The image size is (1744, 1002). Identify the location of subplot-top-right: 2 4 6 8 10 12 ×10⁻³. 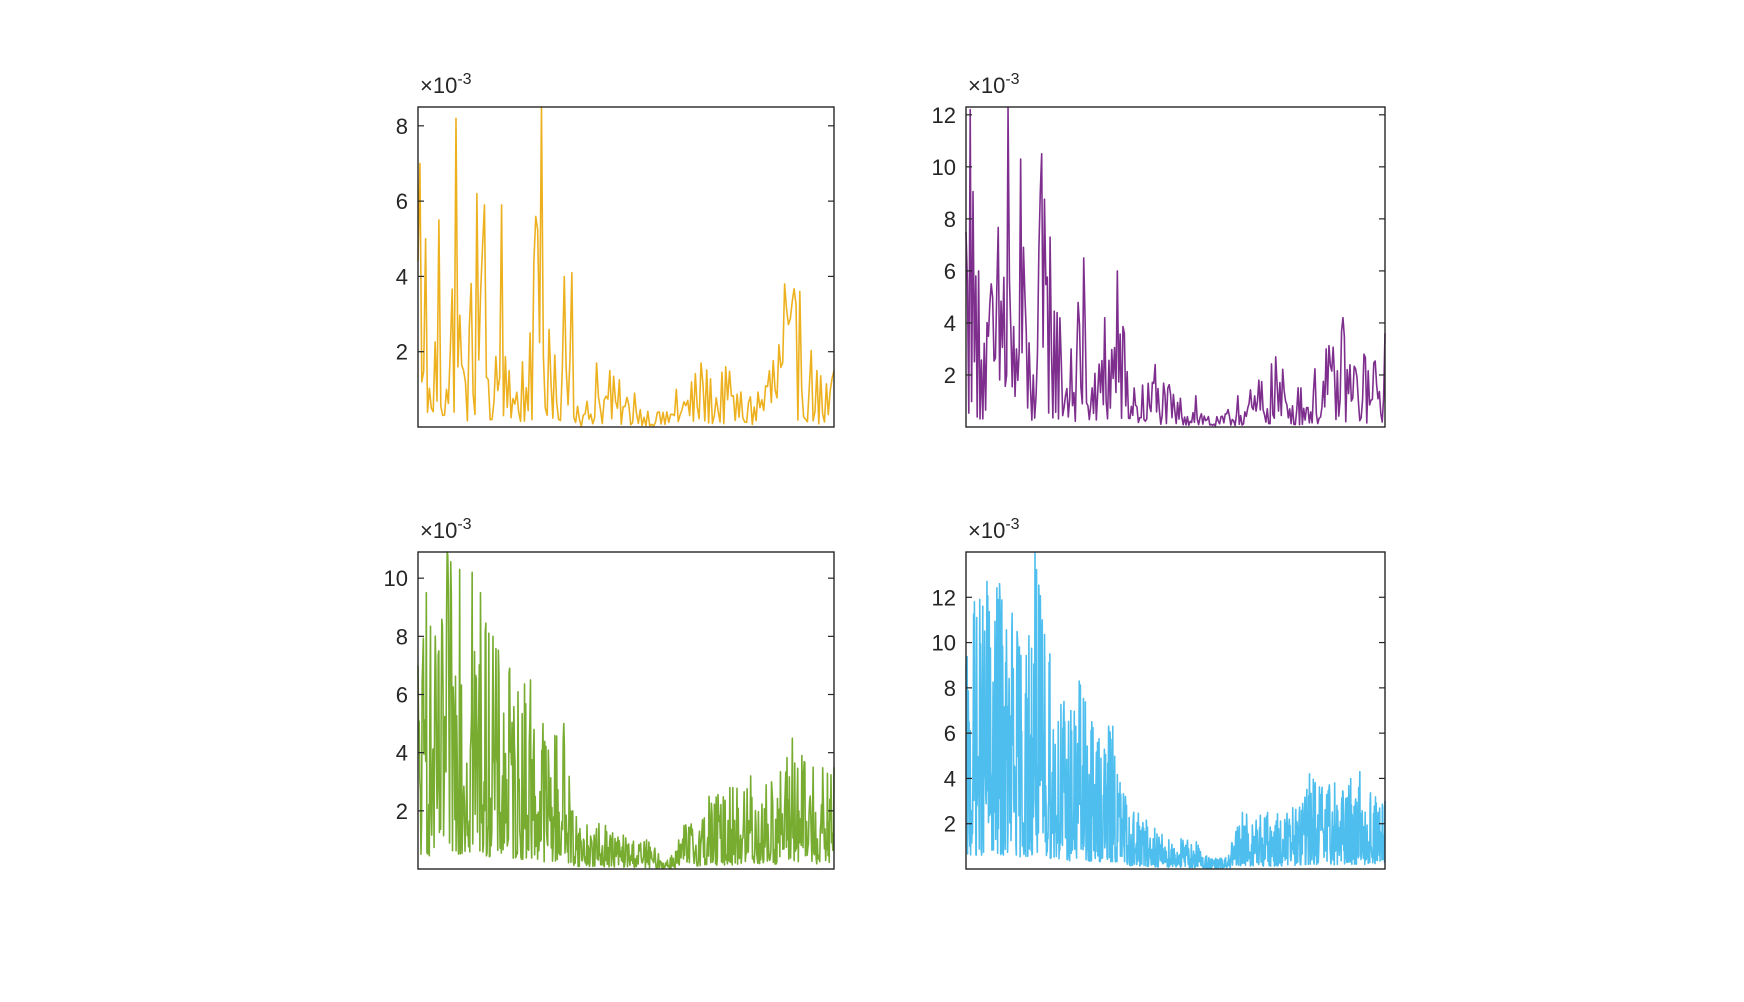
(1159, 249).